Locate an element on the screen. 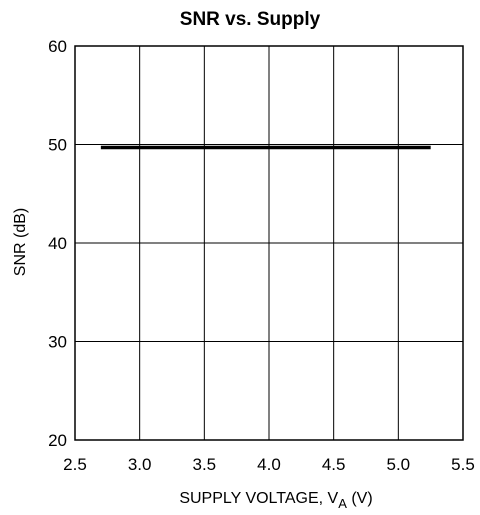  x-axis-label-subscript: A is located at coordinates (342, 503).